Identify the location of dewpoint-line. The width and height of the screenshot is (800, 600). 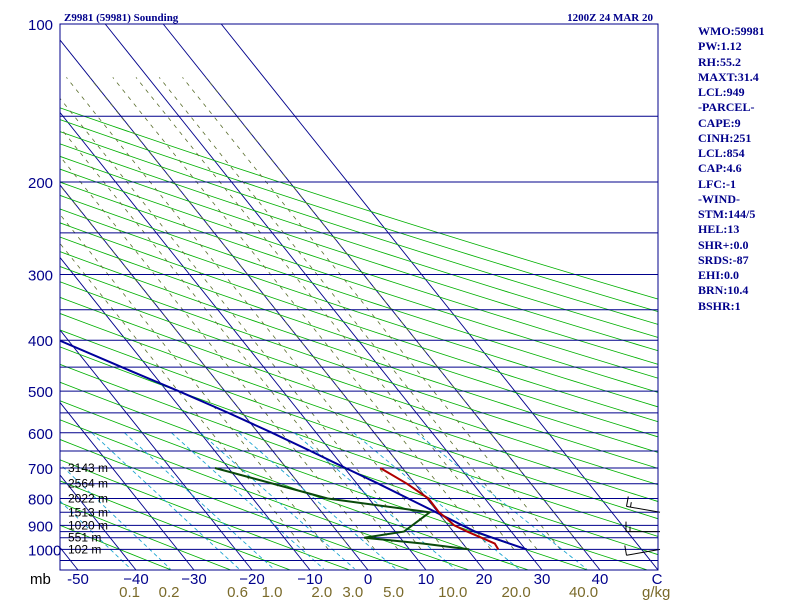
(342, 509).